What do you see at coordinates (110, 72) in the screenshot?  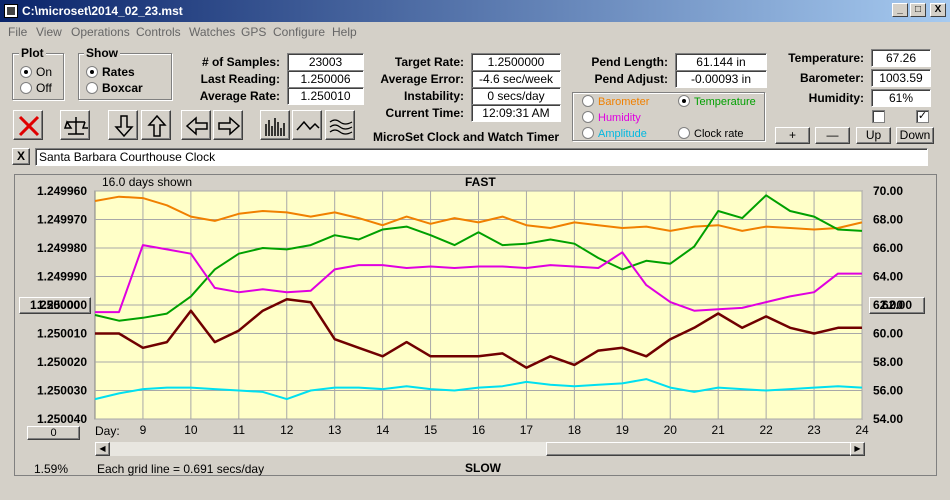 I see `show-rates-radio: Rates` at bounding box center [110, 72].